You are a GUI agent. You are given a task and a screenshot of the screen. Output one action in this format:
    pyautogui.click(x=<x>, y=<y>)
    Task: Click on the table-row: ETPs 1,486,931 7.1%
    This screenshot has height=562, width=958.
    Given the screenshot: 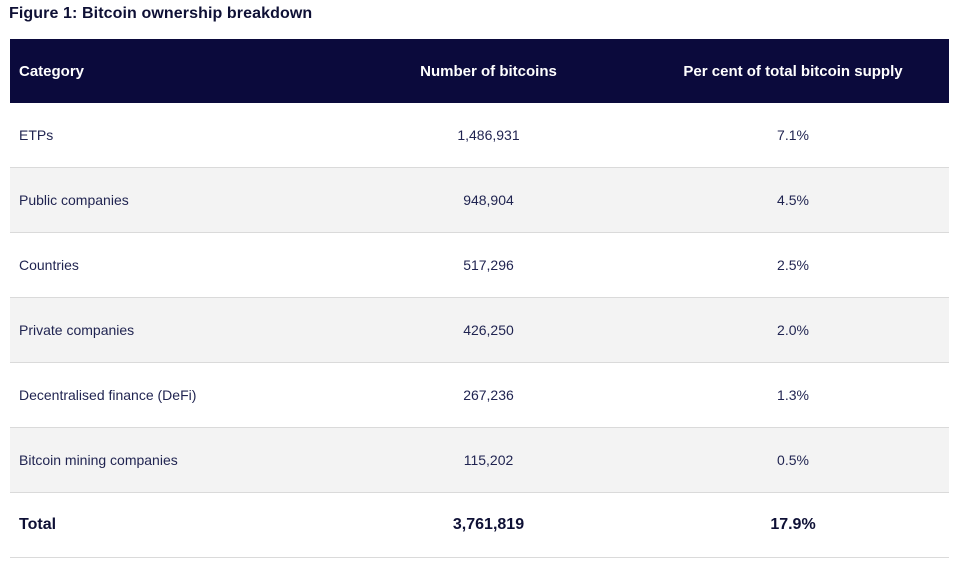 What is the action you would take?
    pyautogui.click(x=479, y=135)
    